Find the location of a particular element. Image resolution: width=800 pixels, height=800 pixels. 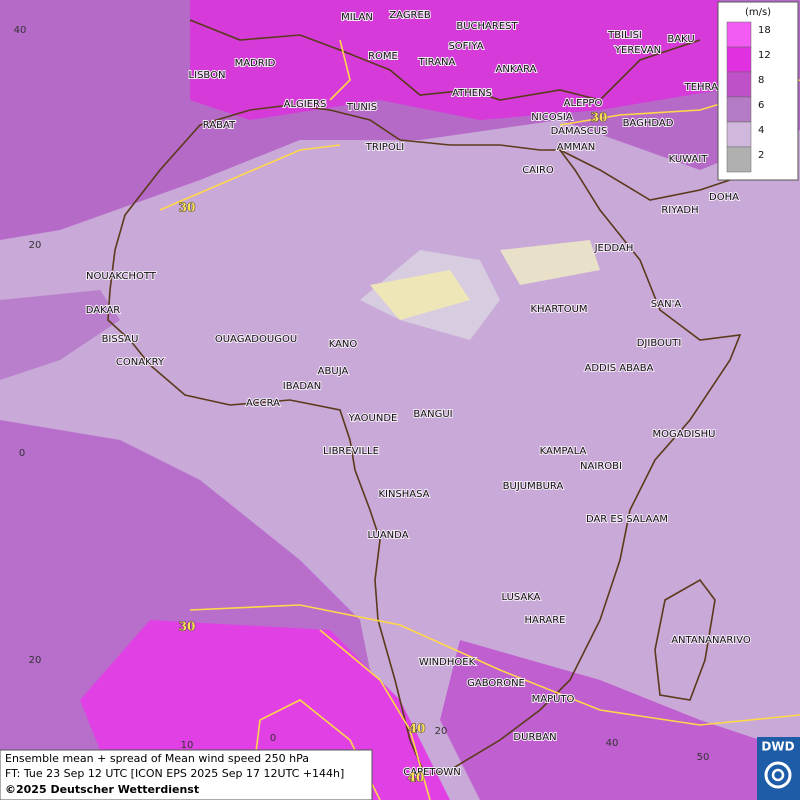

city-label: LUANDA is located at coordinates (387, 535).